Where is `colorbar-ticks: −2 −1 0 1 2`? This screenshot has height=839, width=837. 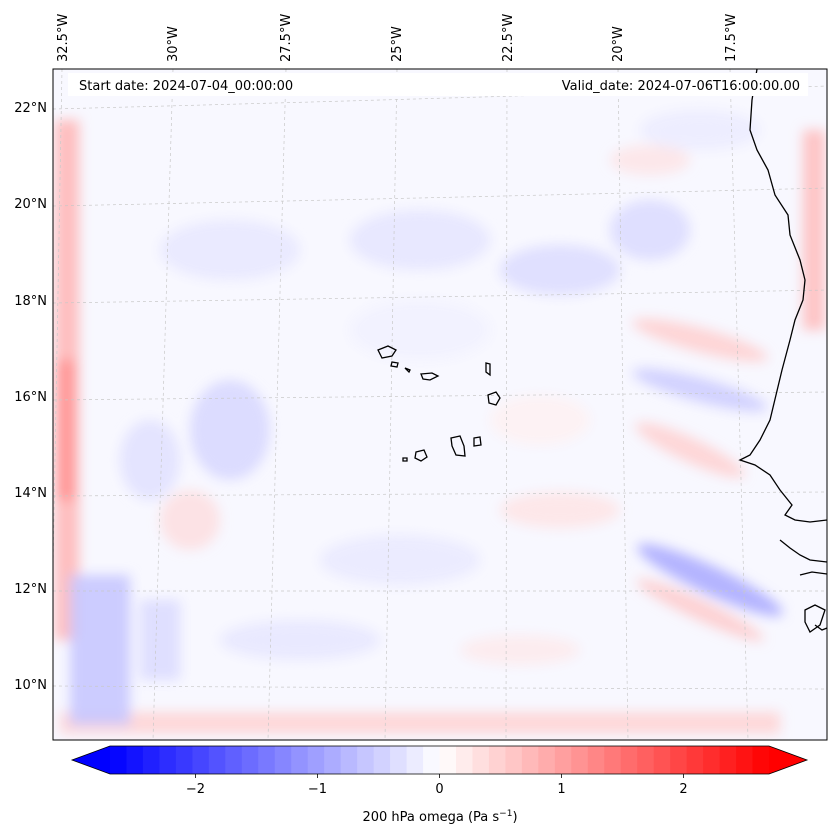
colorbar-ticks: −2 −1 0 1 2 is located at coordinates (437, 785).